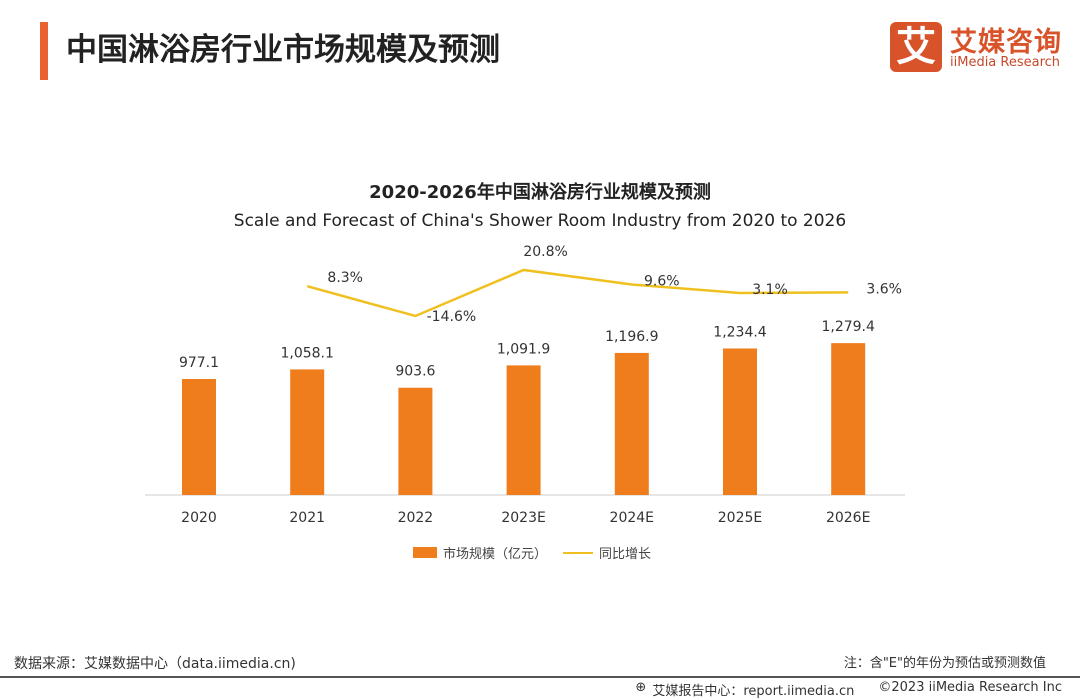 The width and height of the screenshot is (1080, 699). What do you see at coordinates (452, 317) in the screenshot?
I see `line-value-label: -14.6%` at bounding box center [452, 317].